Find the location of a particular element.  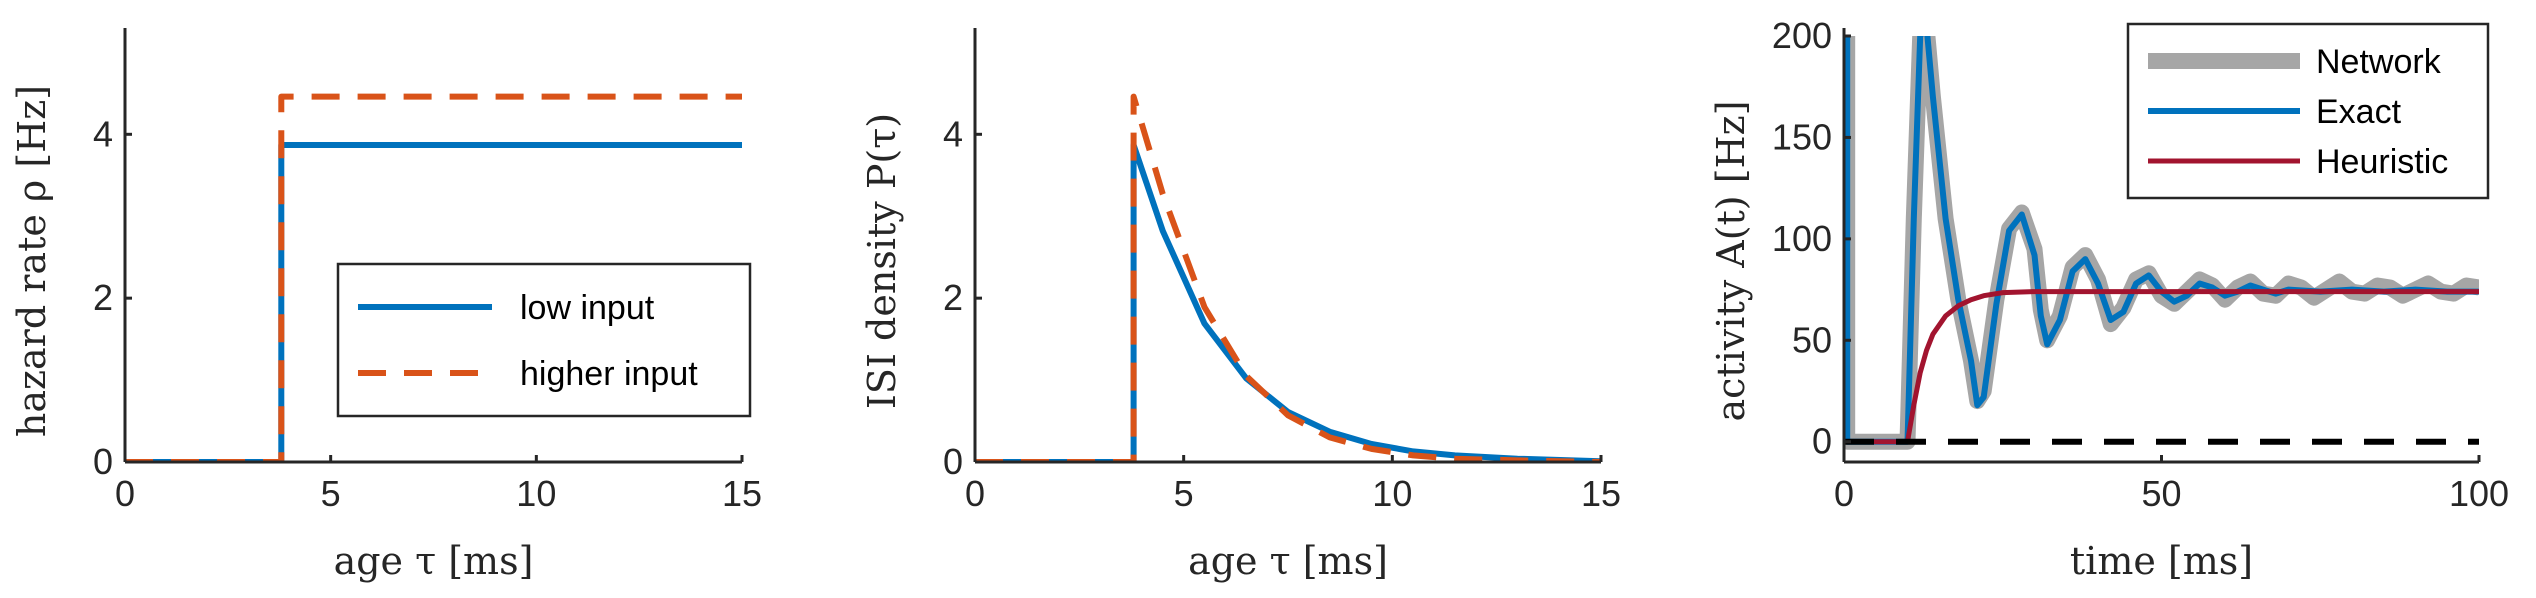

x-axis-label: time [ms] is located at coordinates (2161, 561).